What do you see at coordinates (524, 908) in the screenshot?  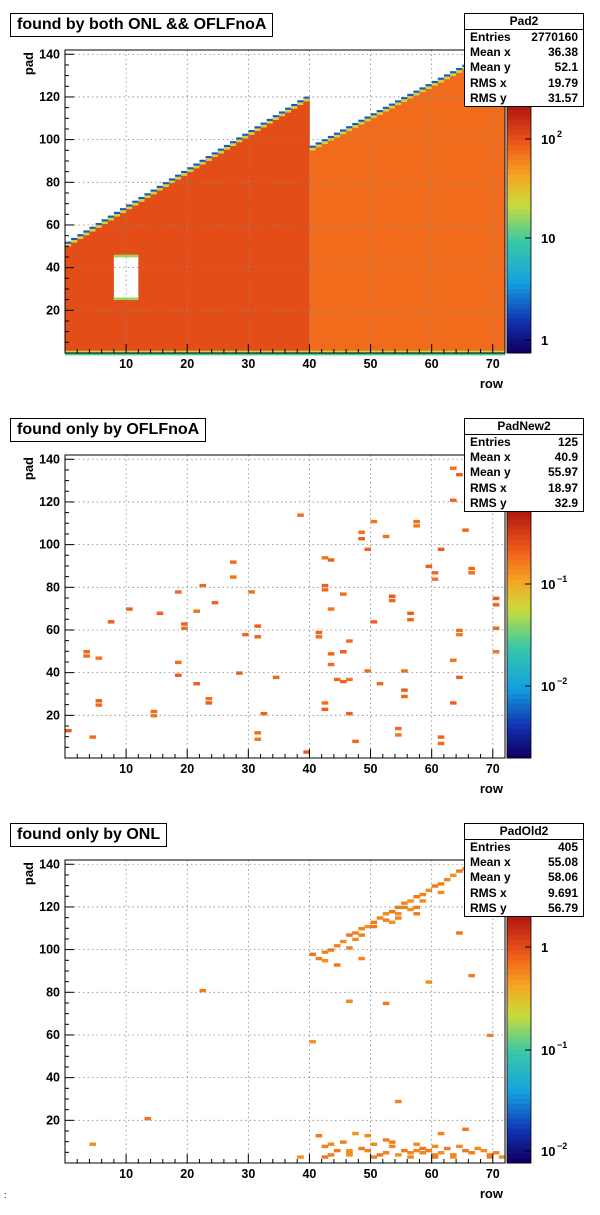 I see `stats-row: RMS y 56.79` at bounding box center [524, 908].